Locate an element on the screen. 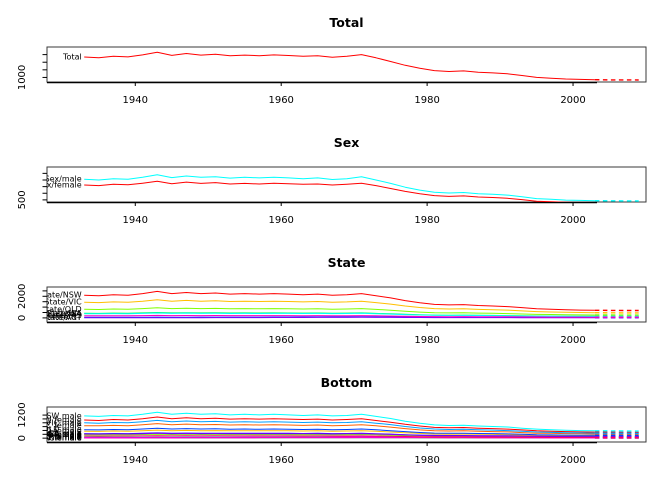  series-line-vic-male is located at coordinates (339, 426).